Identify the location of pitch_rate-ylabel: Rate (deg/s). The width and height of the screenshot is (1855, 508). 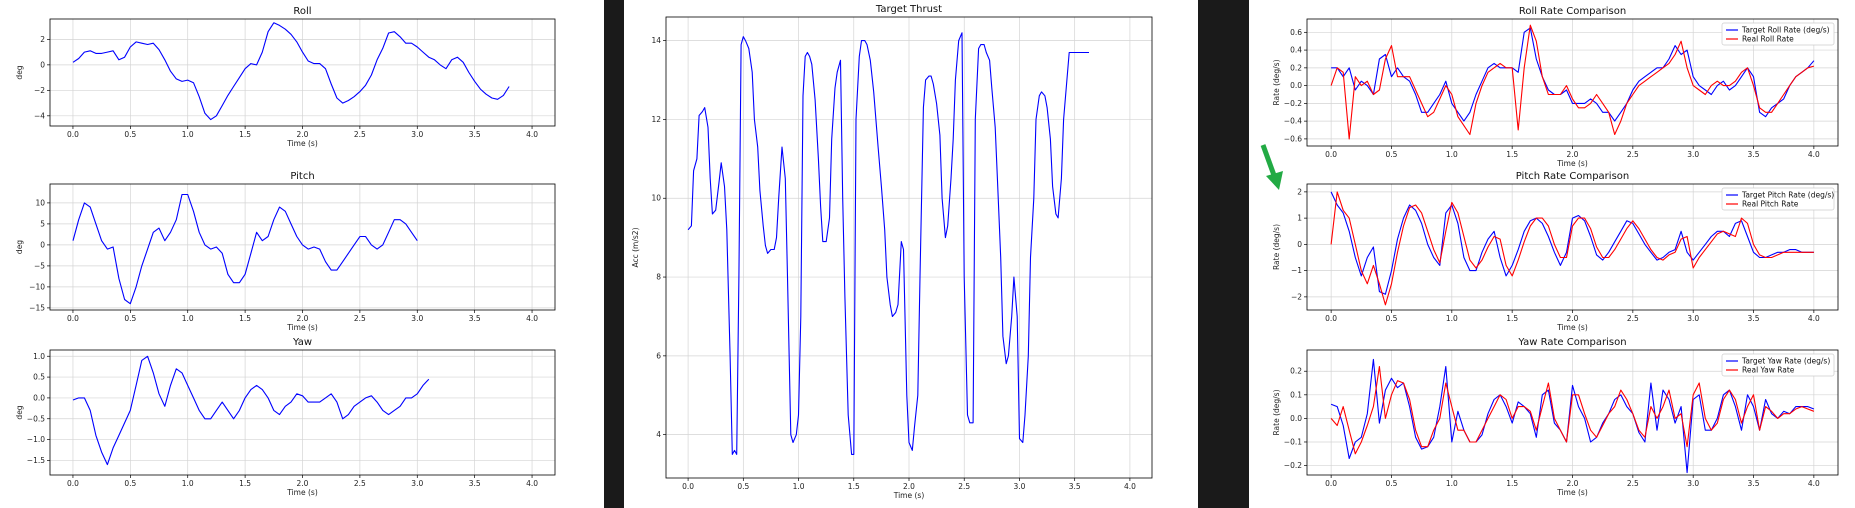
(1276, 247).